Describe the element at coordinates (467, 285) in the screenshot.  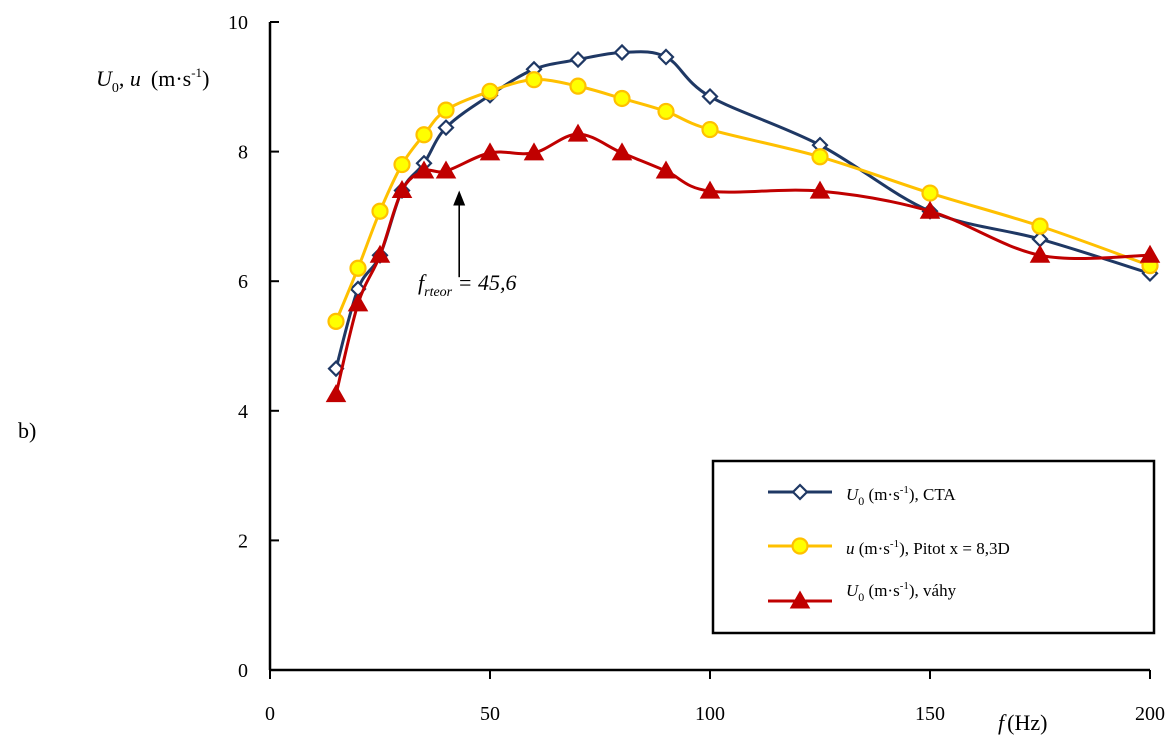
I see `annotation-text: frteor = 45,6` at that location.